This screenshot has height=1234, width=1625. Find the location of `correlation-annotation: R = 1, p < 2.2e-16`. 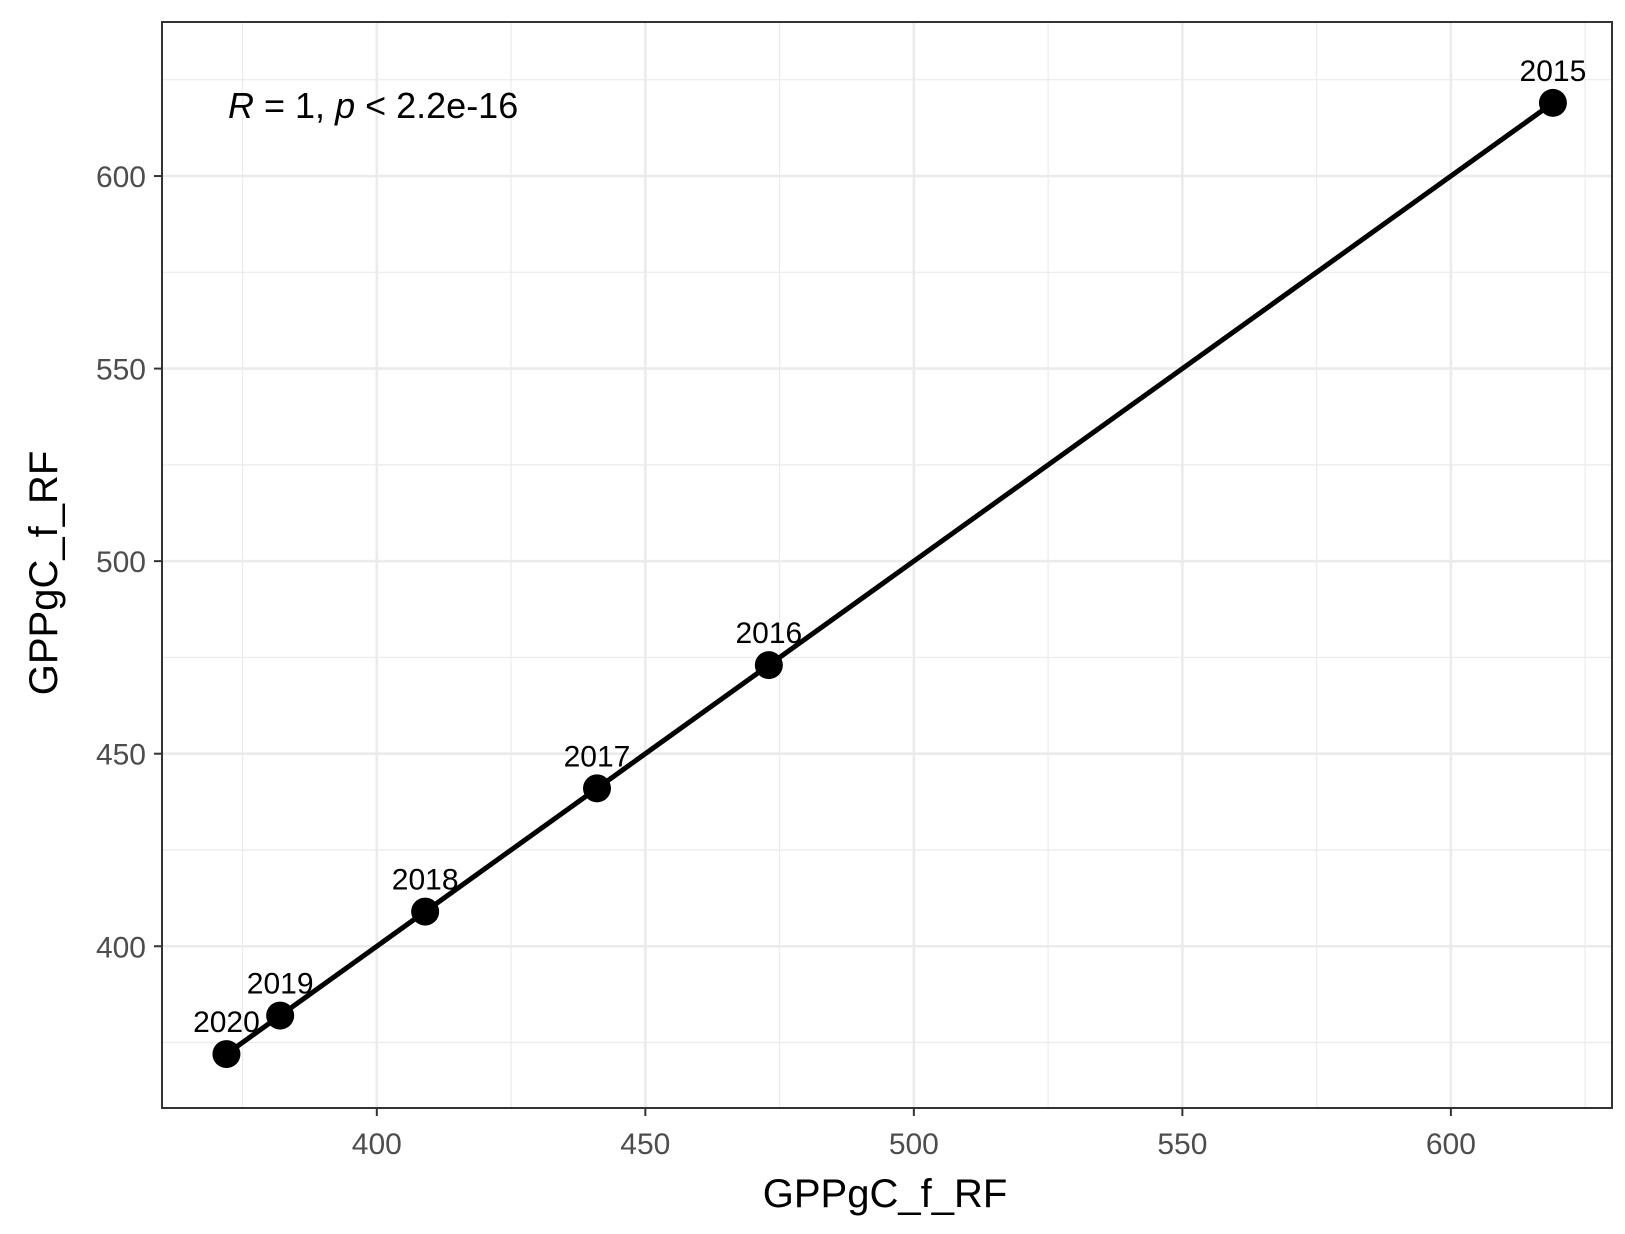

correlation-annotation: R = 1, p < 2.2e-16 is located at coordinates (373, 105).